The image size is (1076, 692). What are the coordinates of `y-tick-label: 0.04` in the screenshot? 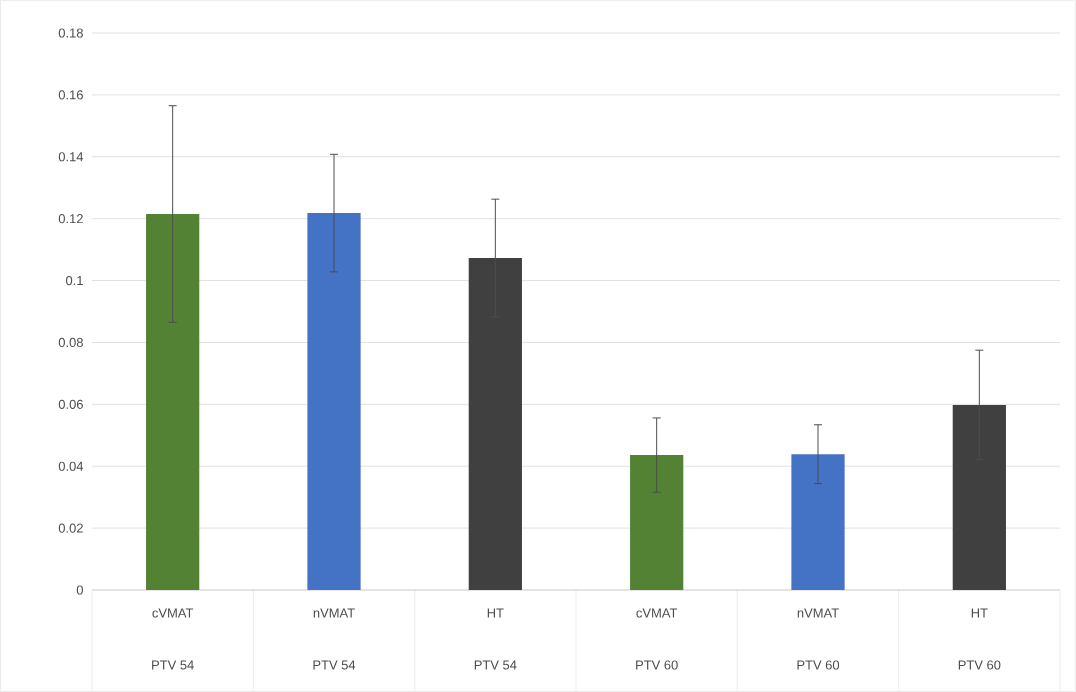 It's located at (71, 466).